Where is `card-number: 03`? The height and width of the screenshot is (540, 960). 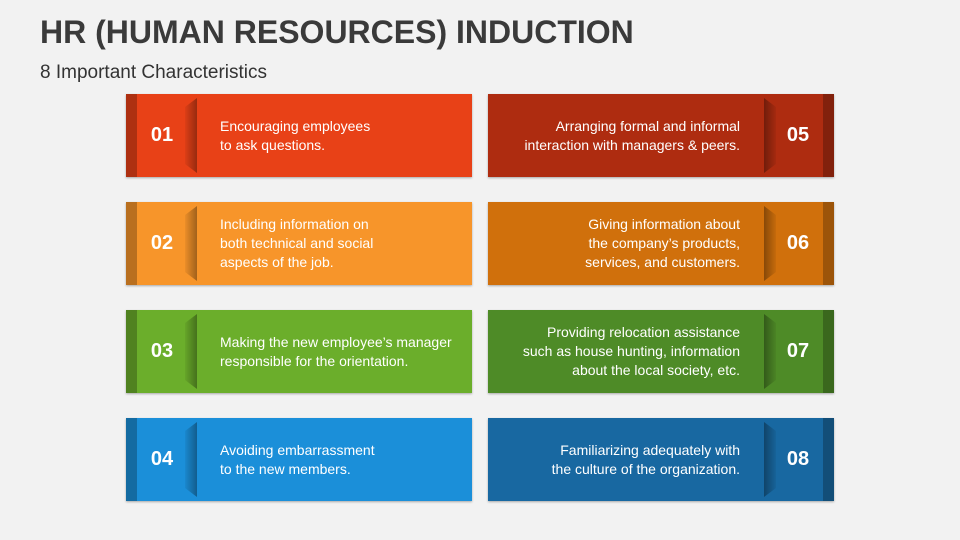 card-number: 03 is located at coordinates (162, 351).